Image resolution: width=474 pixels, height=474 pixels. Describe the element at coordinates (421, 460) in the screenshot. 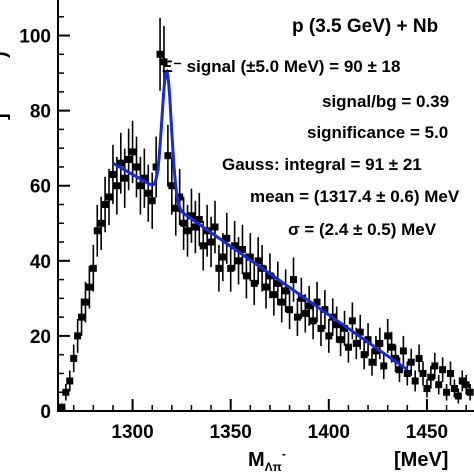

I see `x-axis-unit: [MeV]` at that location.